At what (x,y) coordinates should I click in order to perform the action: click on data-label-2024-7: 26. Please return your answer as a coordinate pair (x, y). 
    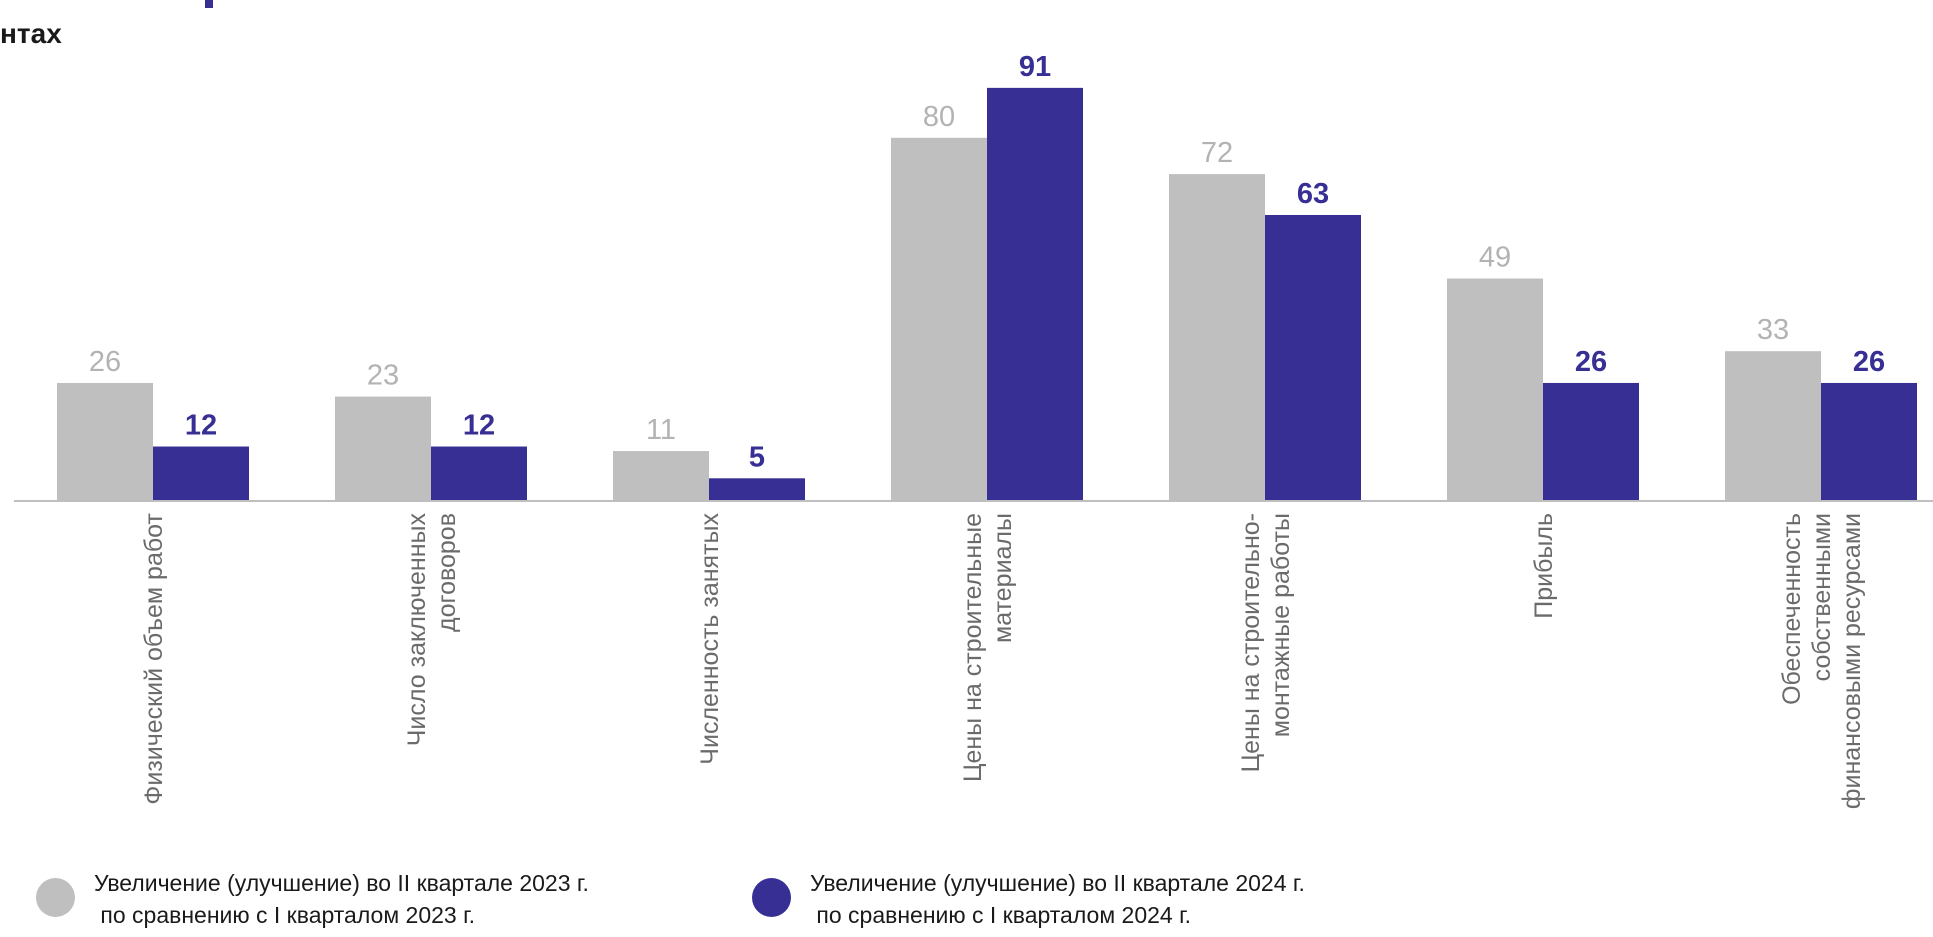
    Looking at the image, I should click on (1869, 362).